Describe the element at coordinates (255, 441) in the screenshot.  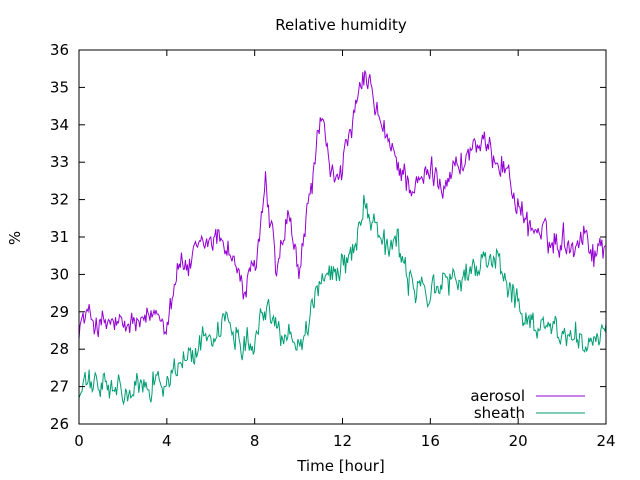
I see `x-tick-label: 8` at that location.